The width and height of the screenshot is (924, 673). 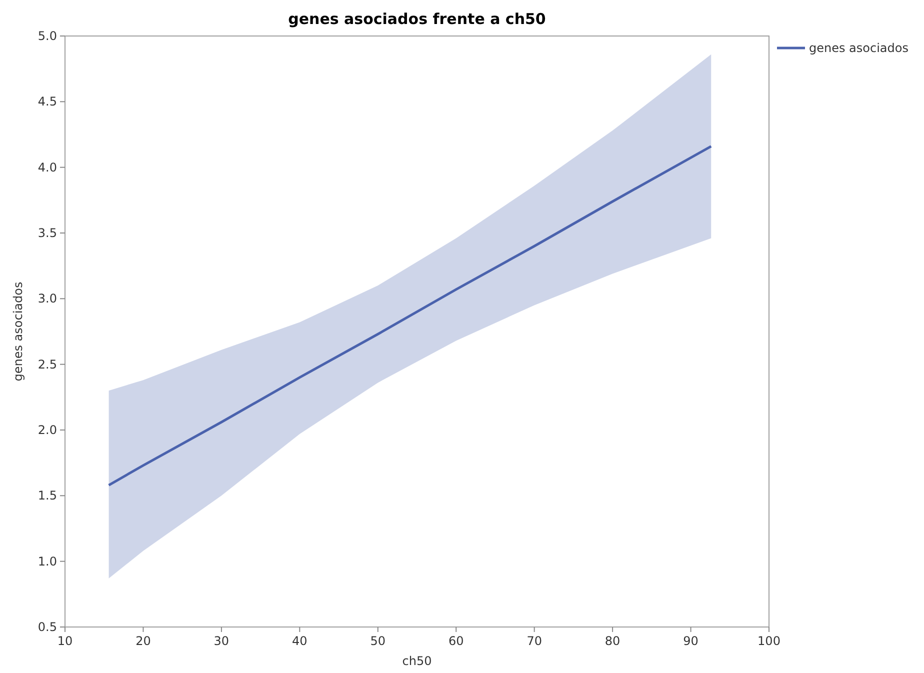 What do you see at coordinates (47, 561) in the screenshot?
I see `y-tick-label: 1.0` at bounding box center [47, 561].